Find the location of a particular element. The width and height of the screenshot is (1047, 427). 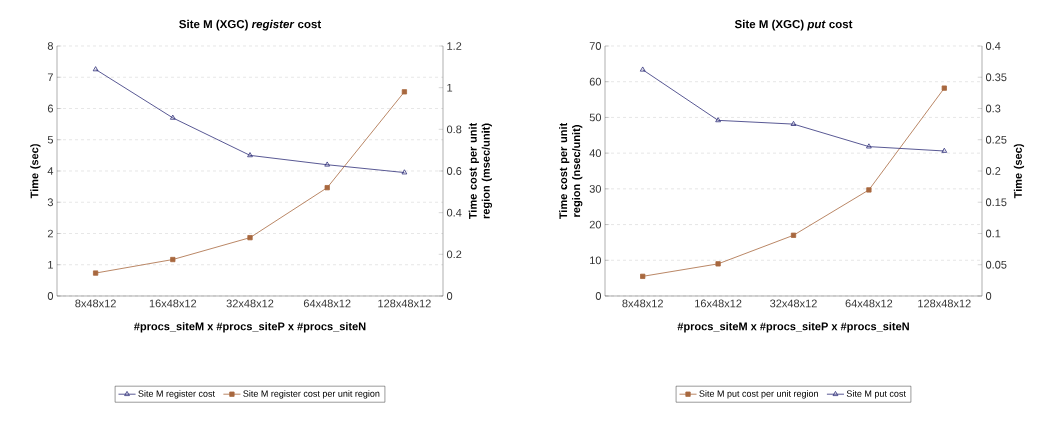

y-tick-label: 20 is located at coordinates (595, 224).